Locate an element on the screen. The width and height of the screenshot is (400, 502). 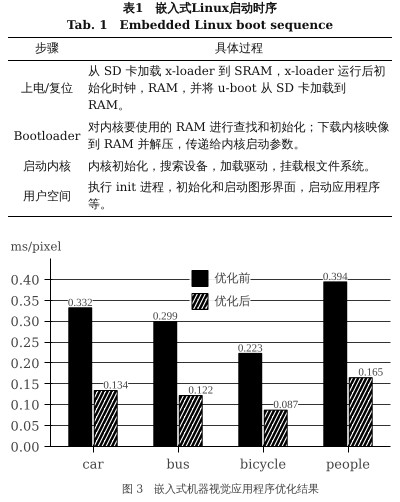
text: 步骤 is located at coordinates (47, 49).